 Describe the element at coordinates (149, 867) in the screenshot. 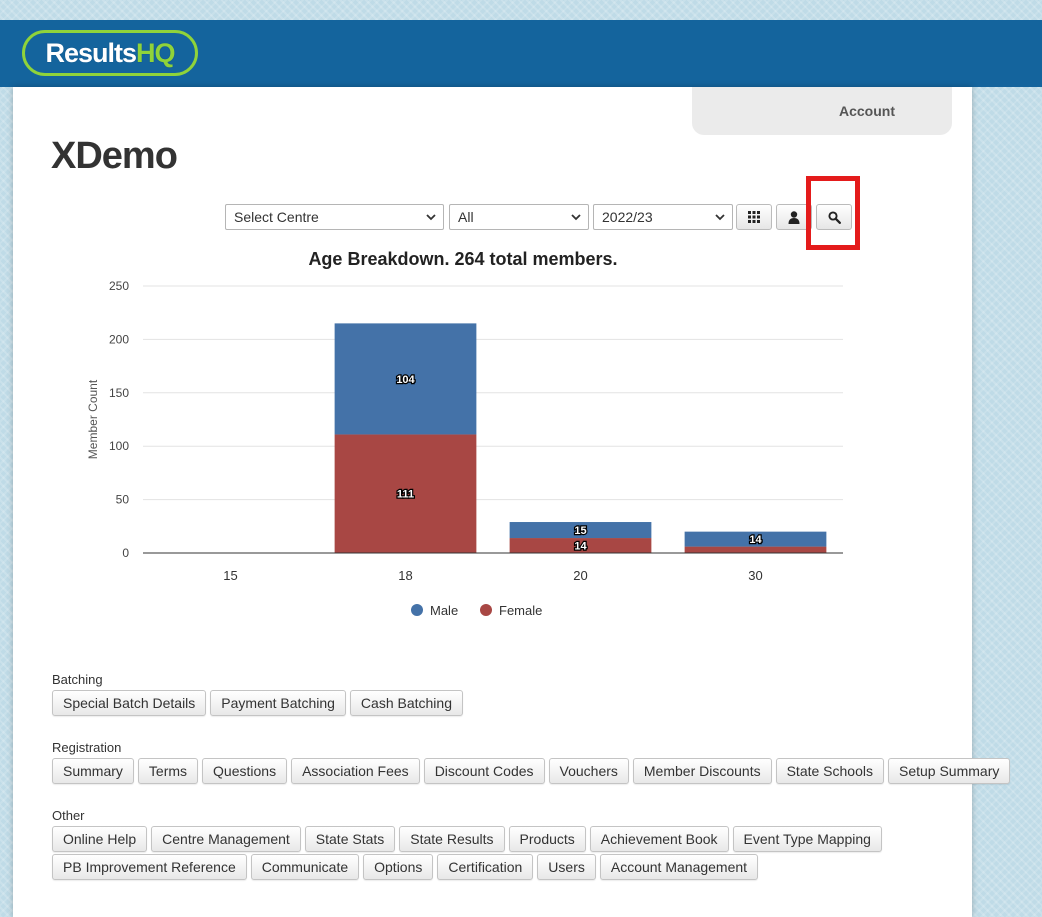

I see `pb-improvement-reference-button: PB Improvement Reference` at that location.